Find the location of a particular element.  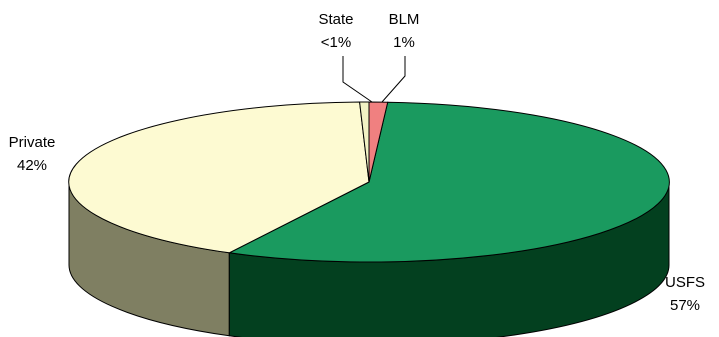

label-usfs-value: 57% is located at coordinates (685, 305).